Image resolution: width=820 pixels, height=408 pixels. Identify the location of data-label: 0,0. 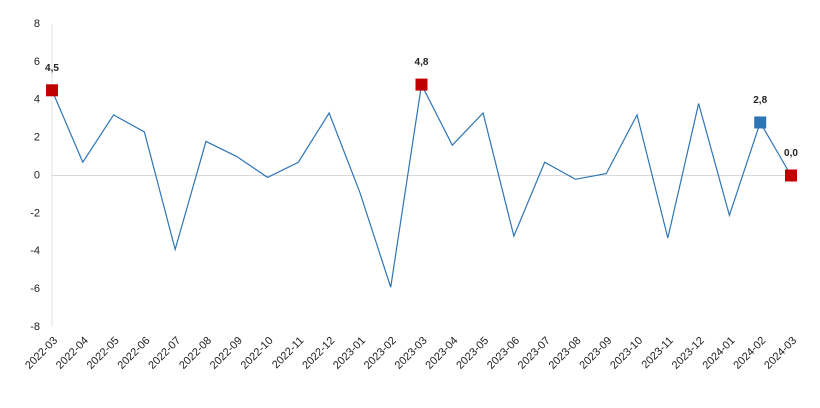
(791, 153).